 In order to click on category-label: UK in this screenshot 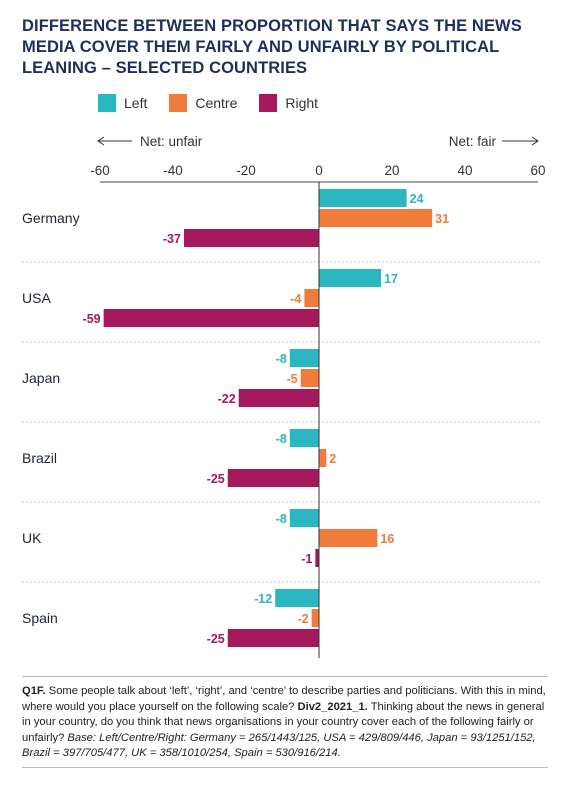, I will do `click(32, 538)`.